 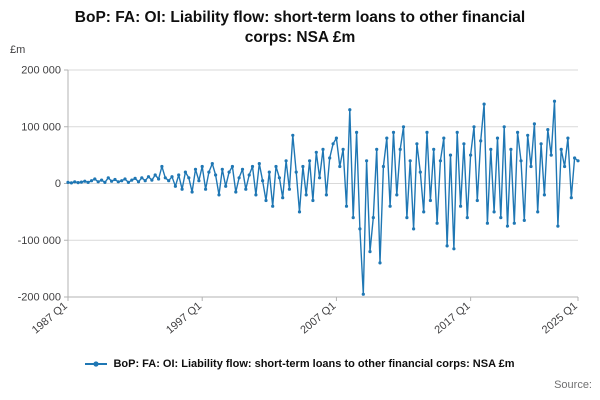 What do you see at coordinates (96, 364) in the screenshot?
I see `legend-line-marker-icon` at bounding box center [96, 364].